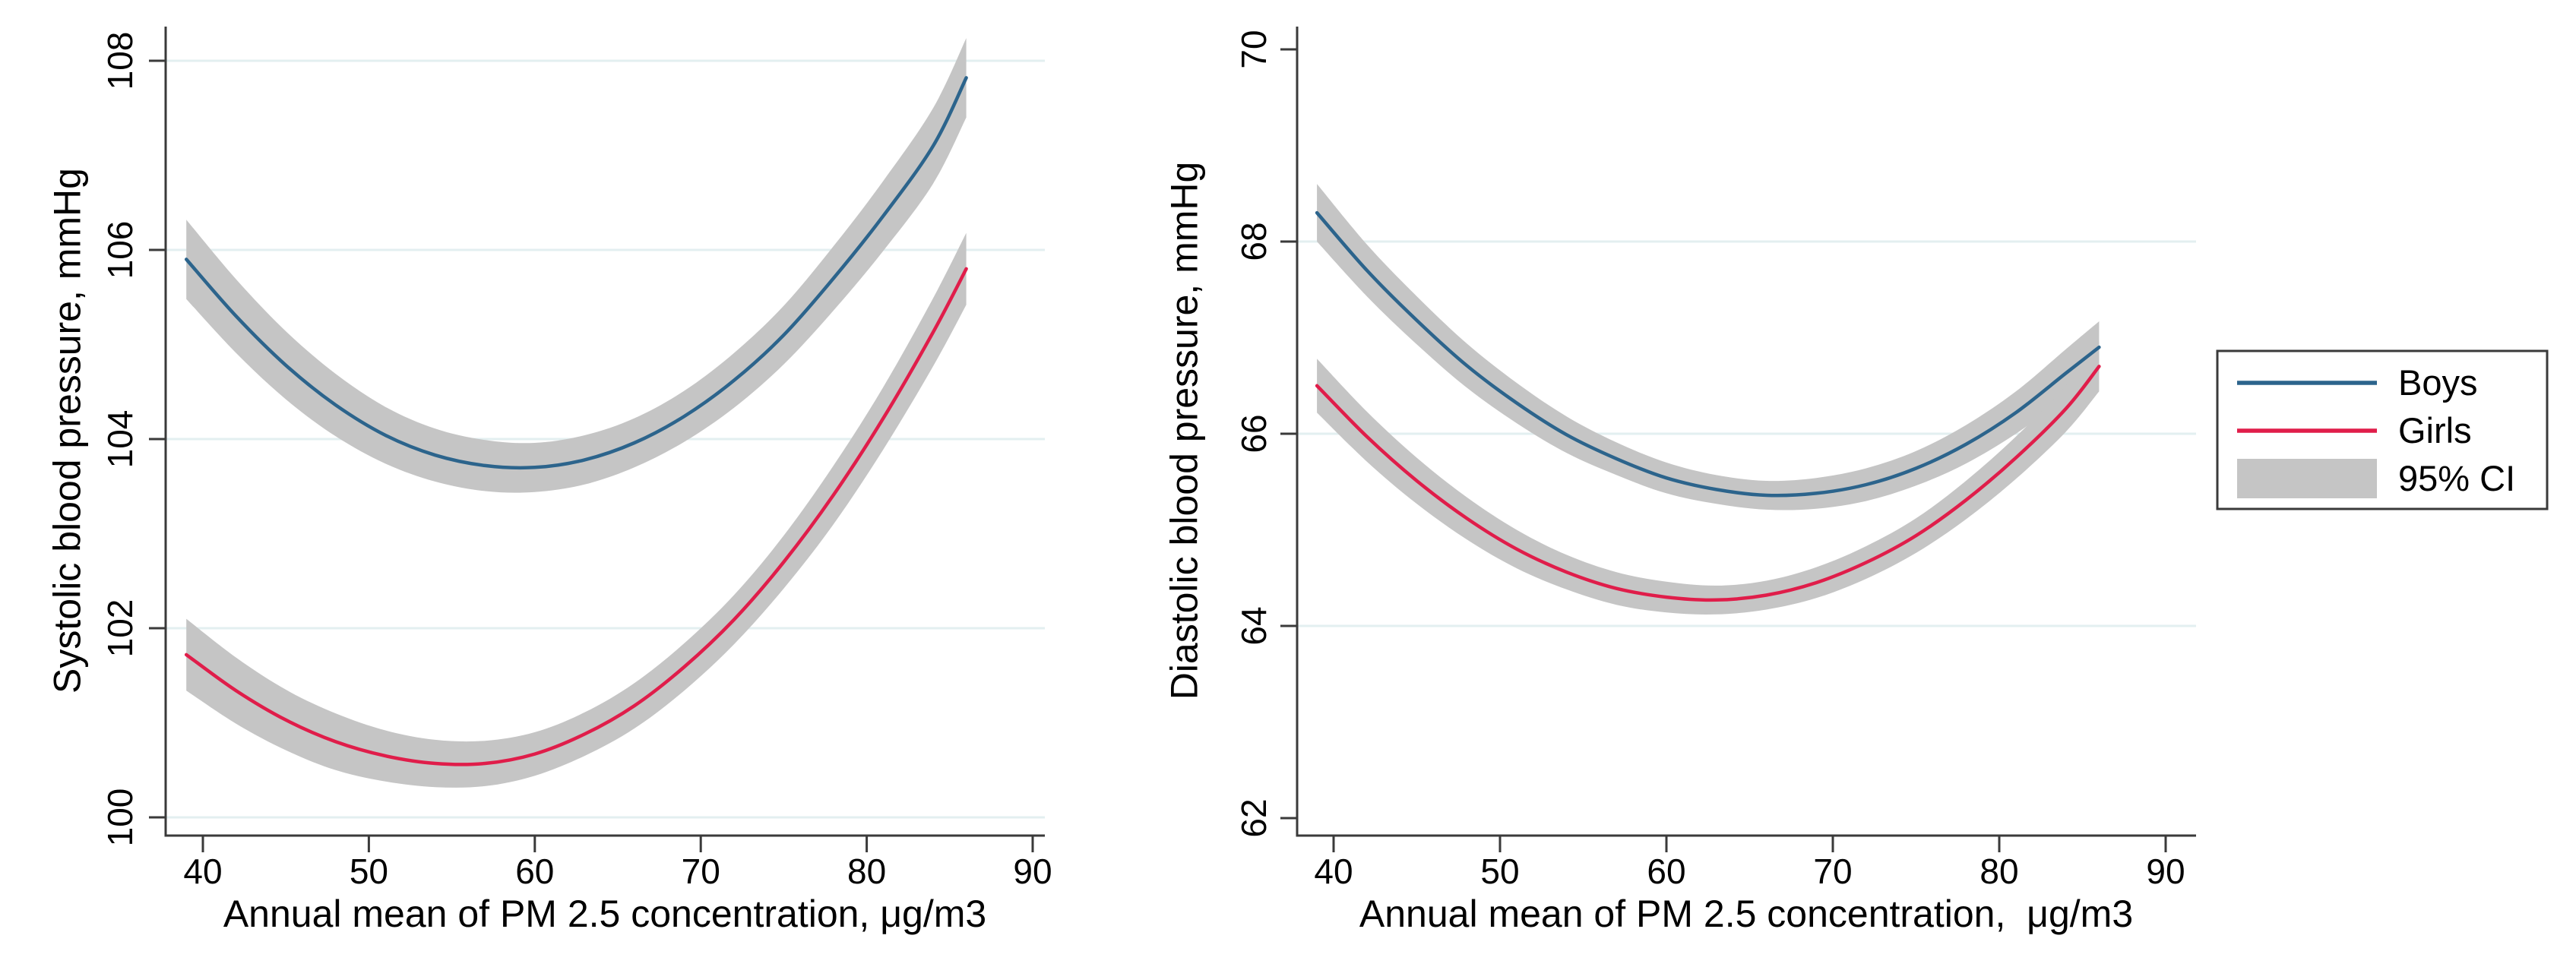 The image size is (2576, 967). Describe the element at coordinates (1184, 431) in the screenshot. I see `y-axis-title-diastolic: Diastolic blood pressure, mmHg` at that location.